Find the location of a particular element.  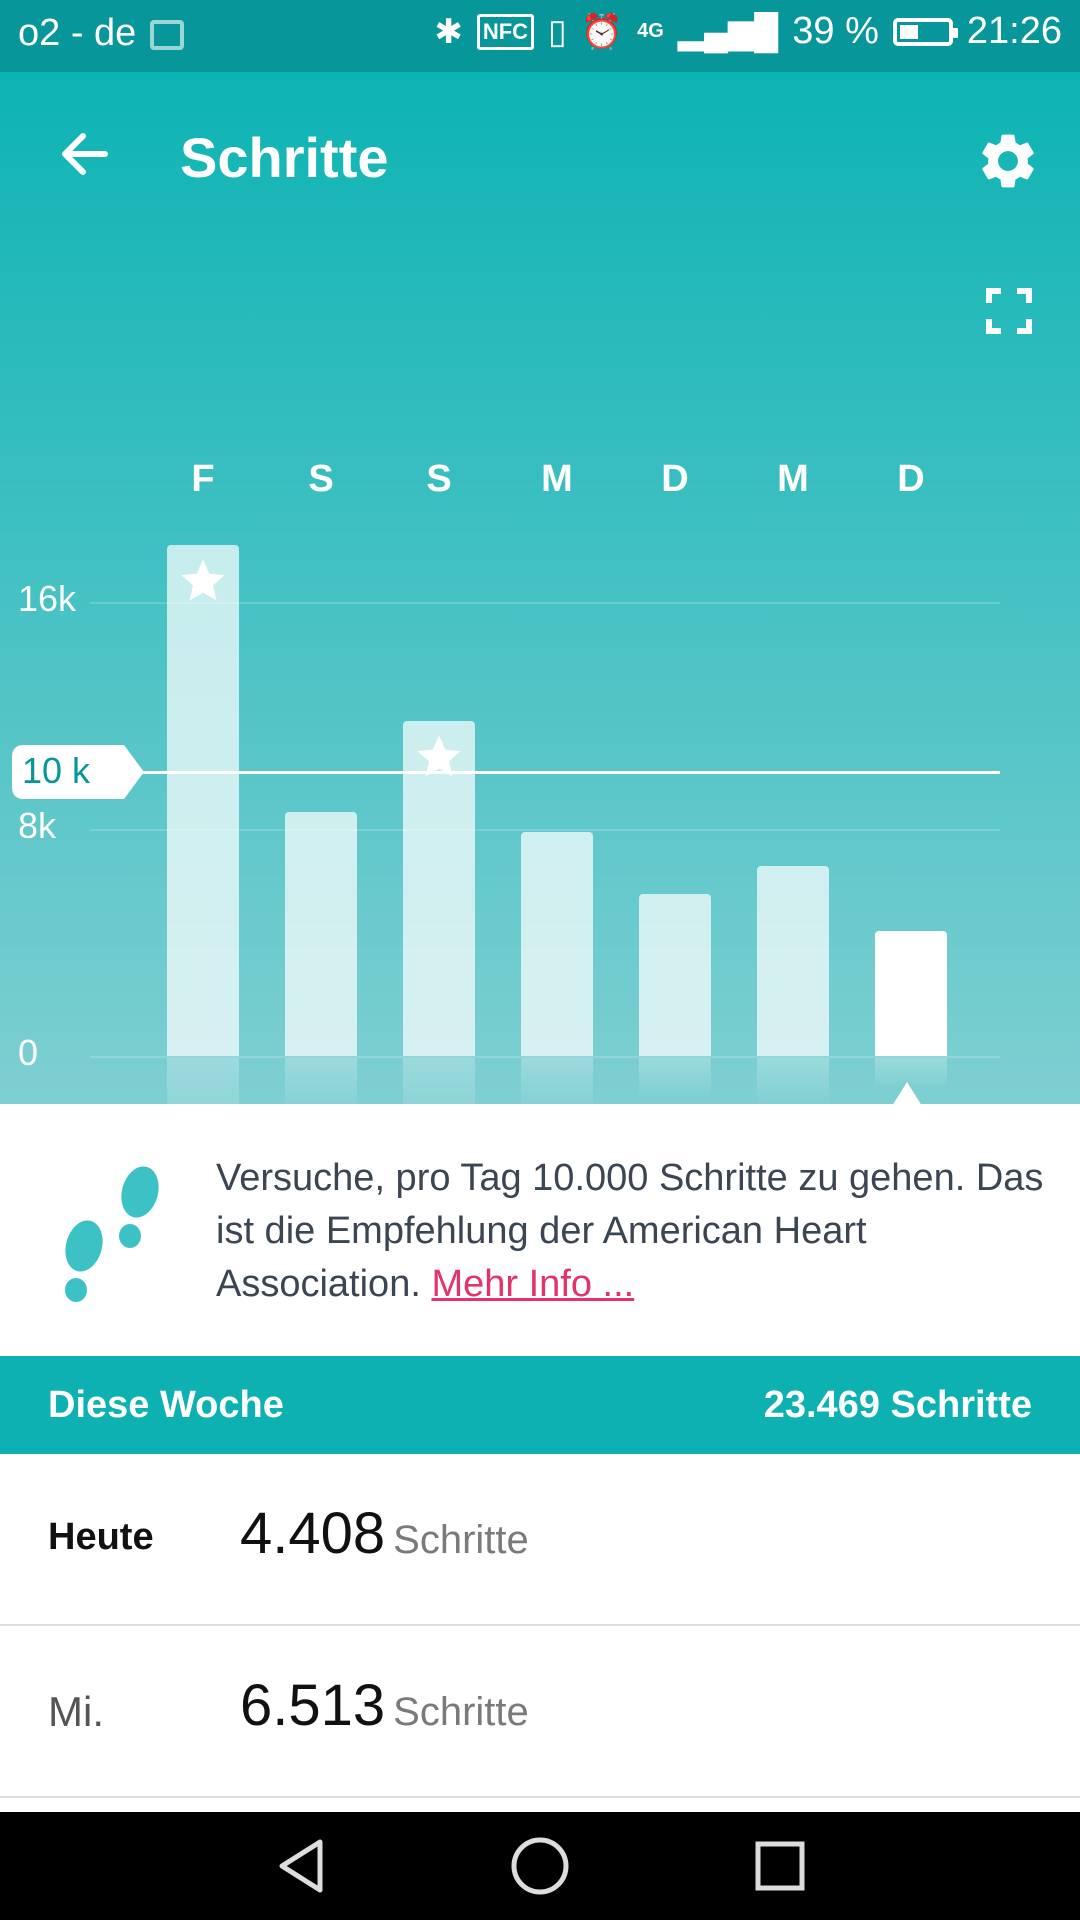

day-label-2: S is located at coordinates (439, 479).